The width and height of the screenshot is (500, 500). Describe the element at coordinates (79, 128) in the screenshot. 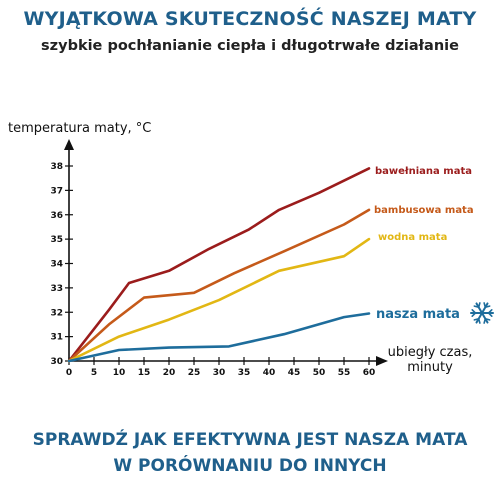

I see `y-axis-label: temperatura maty, °C` at that location.